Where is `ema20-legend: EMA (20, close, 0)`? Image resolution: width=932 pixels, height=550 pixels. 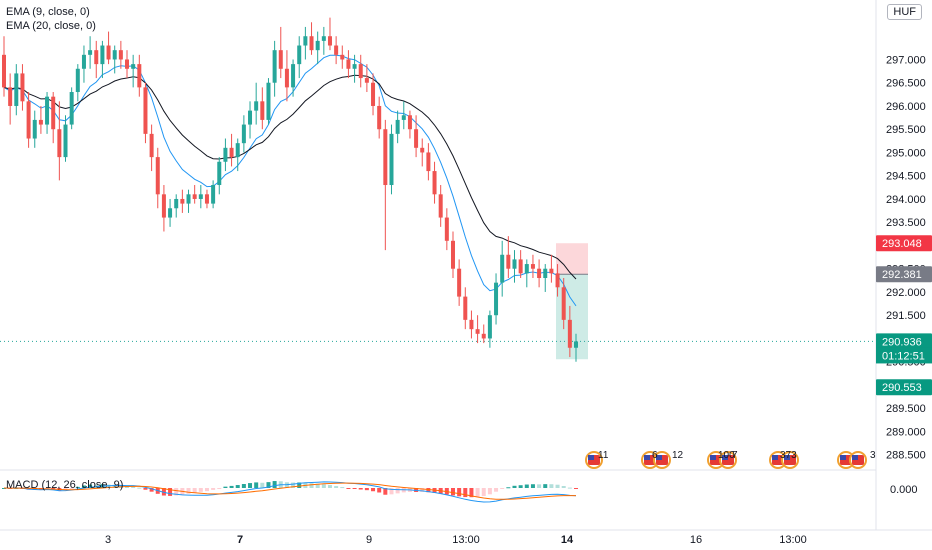 ema20-legend: EMA (20, close, 0) is located at coordinates (51, 26).